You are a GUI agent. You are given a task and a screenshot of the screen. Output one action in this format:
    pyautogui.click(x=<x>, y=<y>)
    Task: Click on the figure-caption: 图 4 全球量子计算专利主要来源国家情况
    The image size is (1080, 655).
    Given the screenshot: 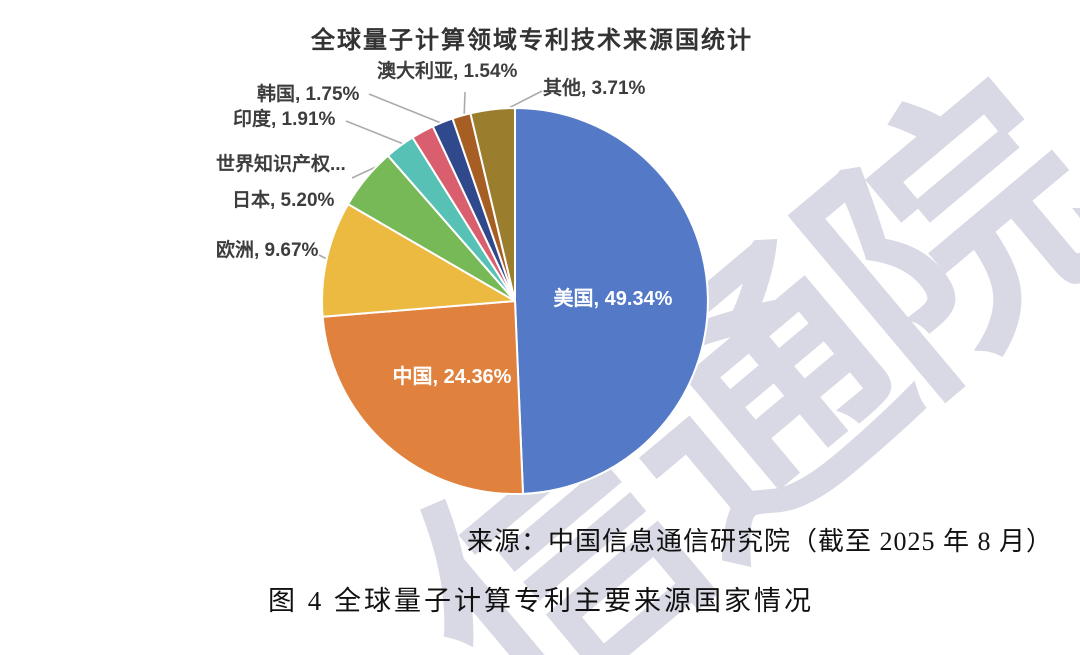 What is the action you would take?
    pyautogui.click(x=541, y=601)
    